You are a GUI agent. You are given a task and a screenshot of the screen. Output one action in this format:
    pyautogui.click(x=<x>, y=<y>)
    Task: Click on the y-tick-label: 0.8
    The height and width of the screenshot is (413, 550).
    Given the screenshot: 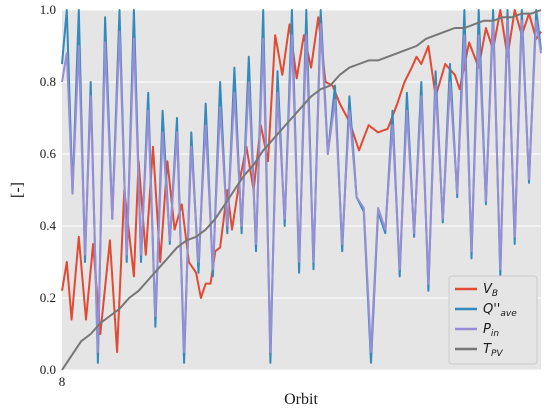 What is the action you would take?
    pyautogui.click(x=48, y=81)
    